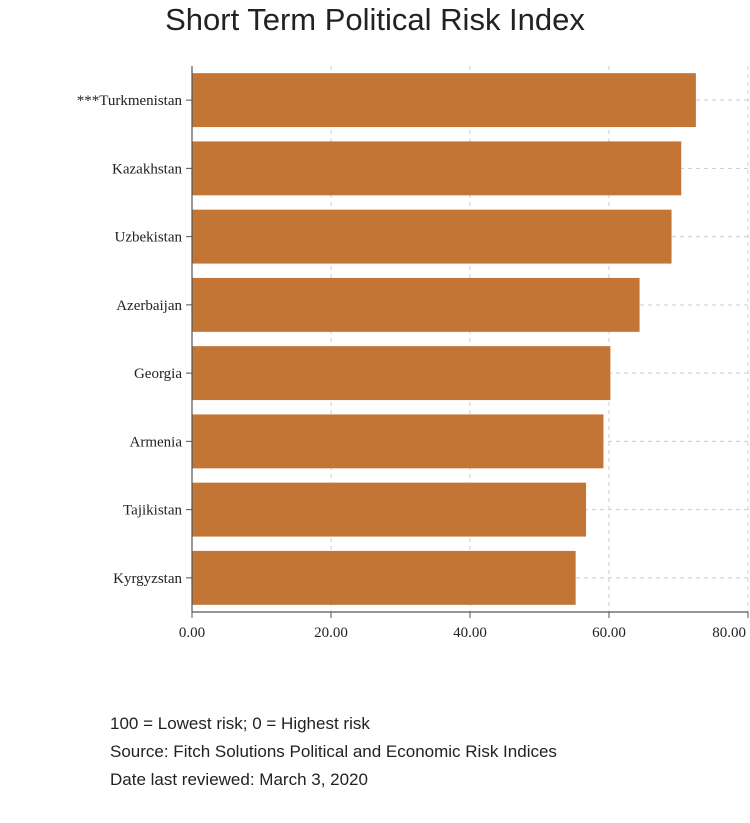 The image size is (750, 823). Describe the element at coordinates (331, 633) in the screenshot. I see `x-tick-label: 20.00` at that location.